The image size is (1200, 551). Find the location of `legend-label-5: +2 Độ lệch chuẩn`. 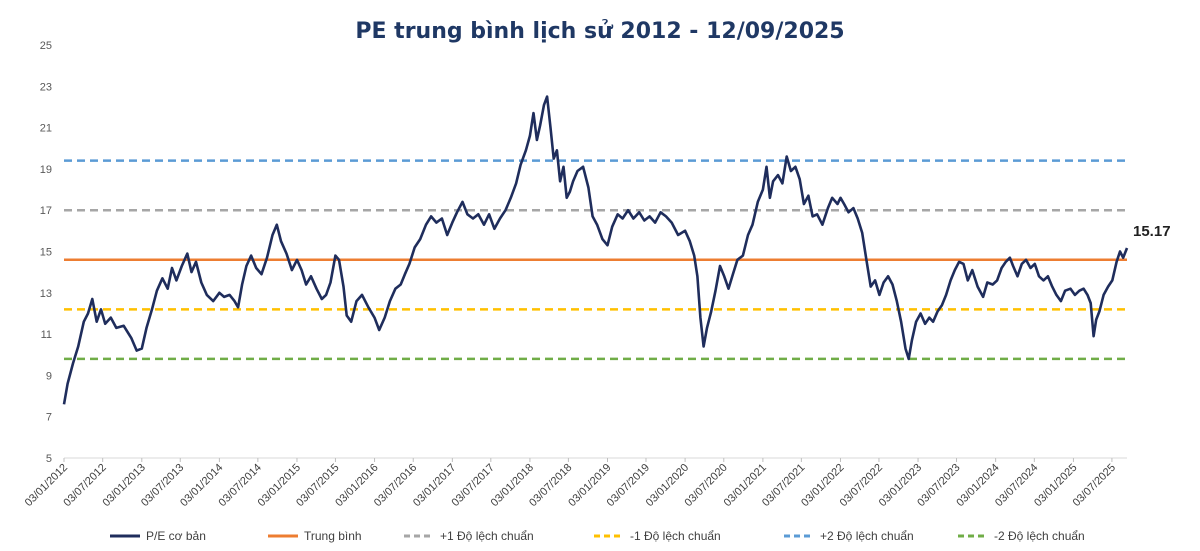

legend-label-5: +2 Độ lệch chuẩn is located at coordinates (867, 536).